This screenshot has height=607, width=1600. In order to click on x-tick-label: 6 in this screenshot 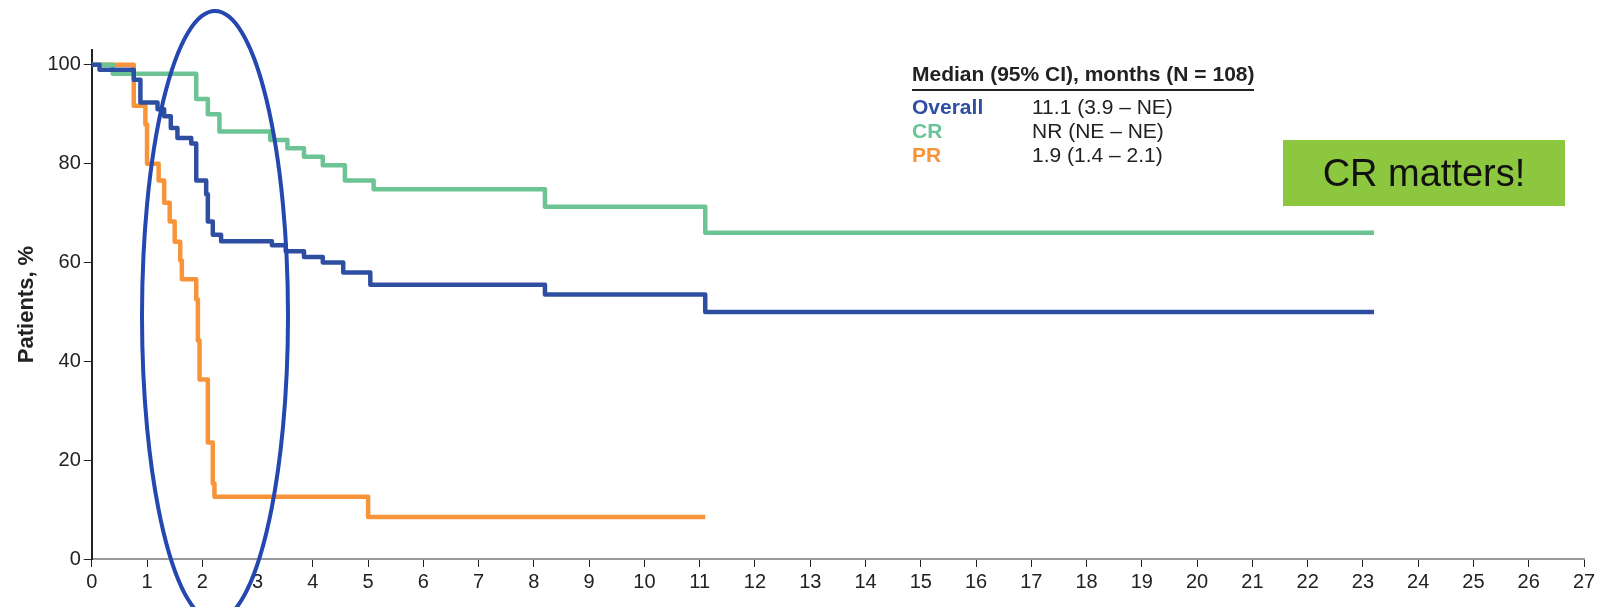, I will do `click(423, 580)`.